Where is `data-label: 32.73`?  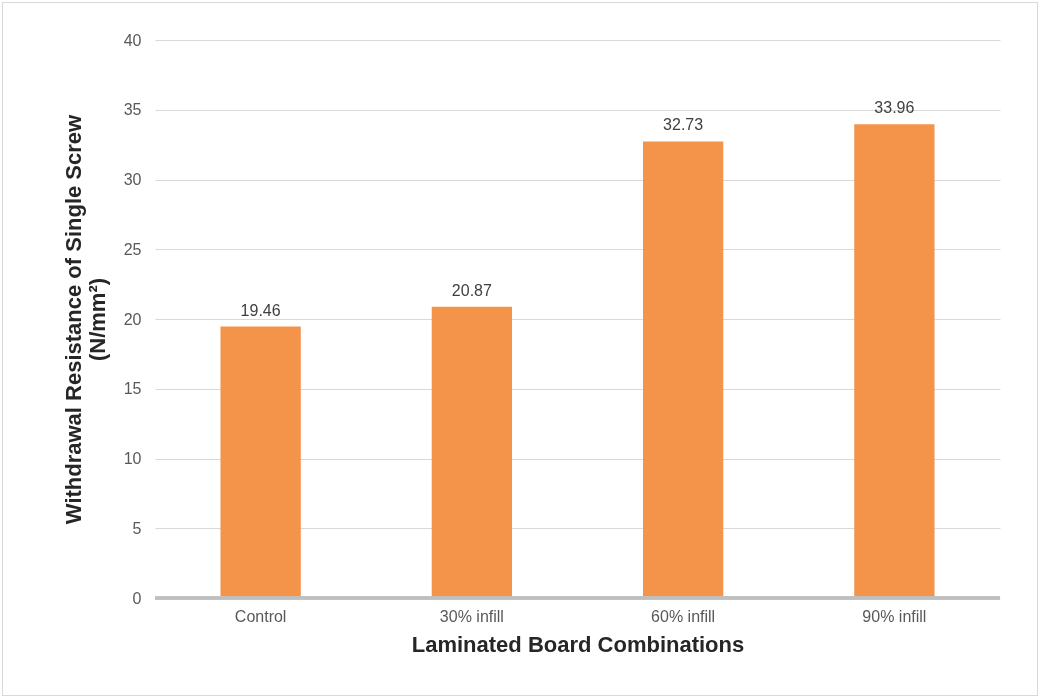 data-label: 32.73 is located at coordinates (683, 125).